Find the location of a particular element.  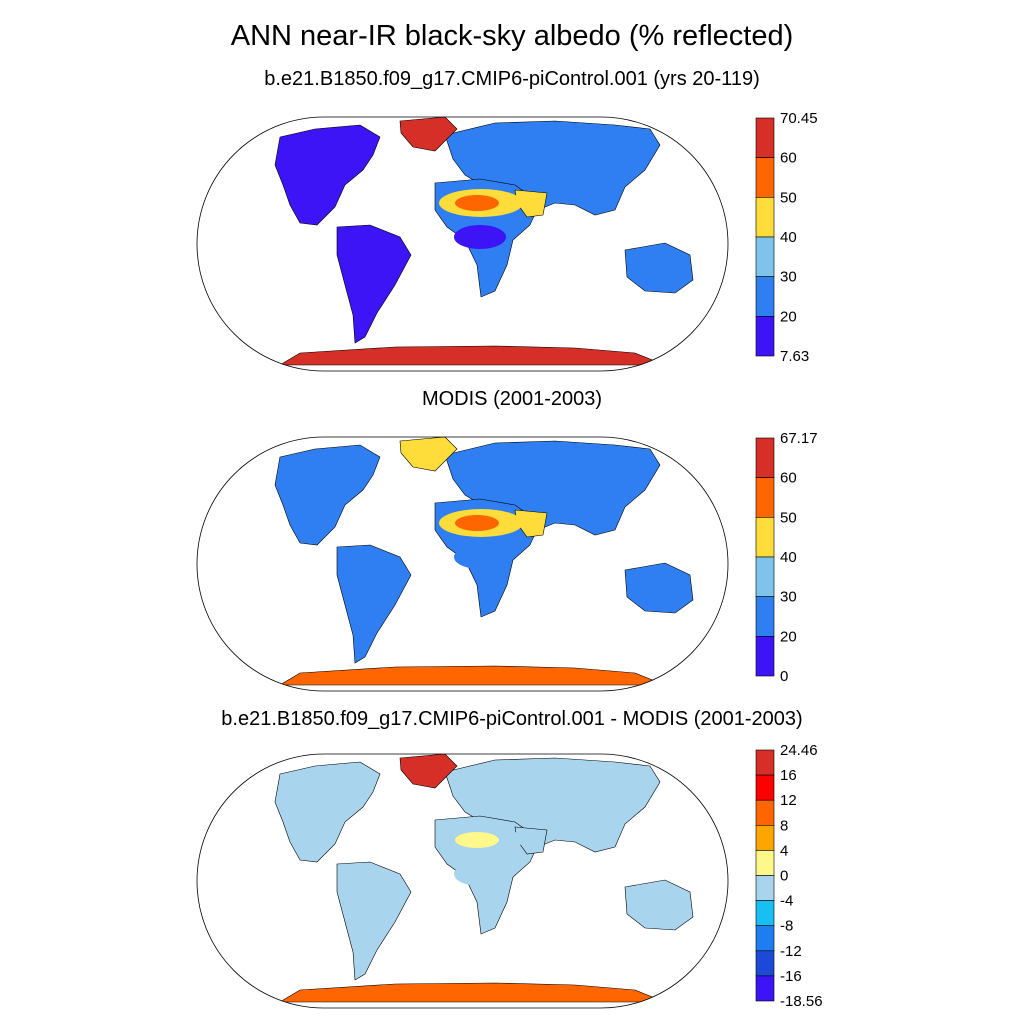

colorbar-tick-label: 67.17 is located at coordinates (799, 438).